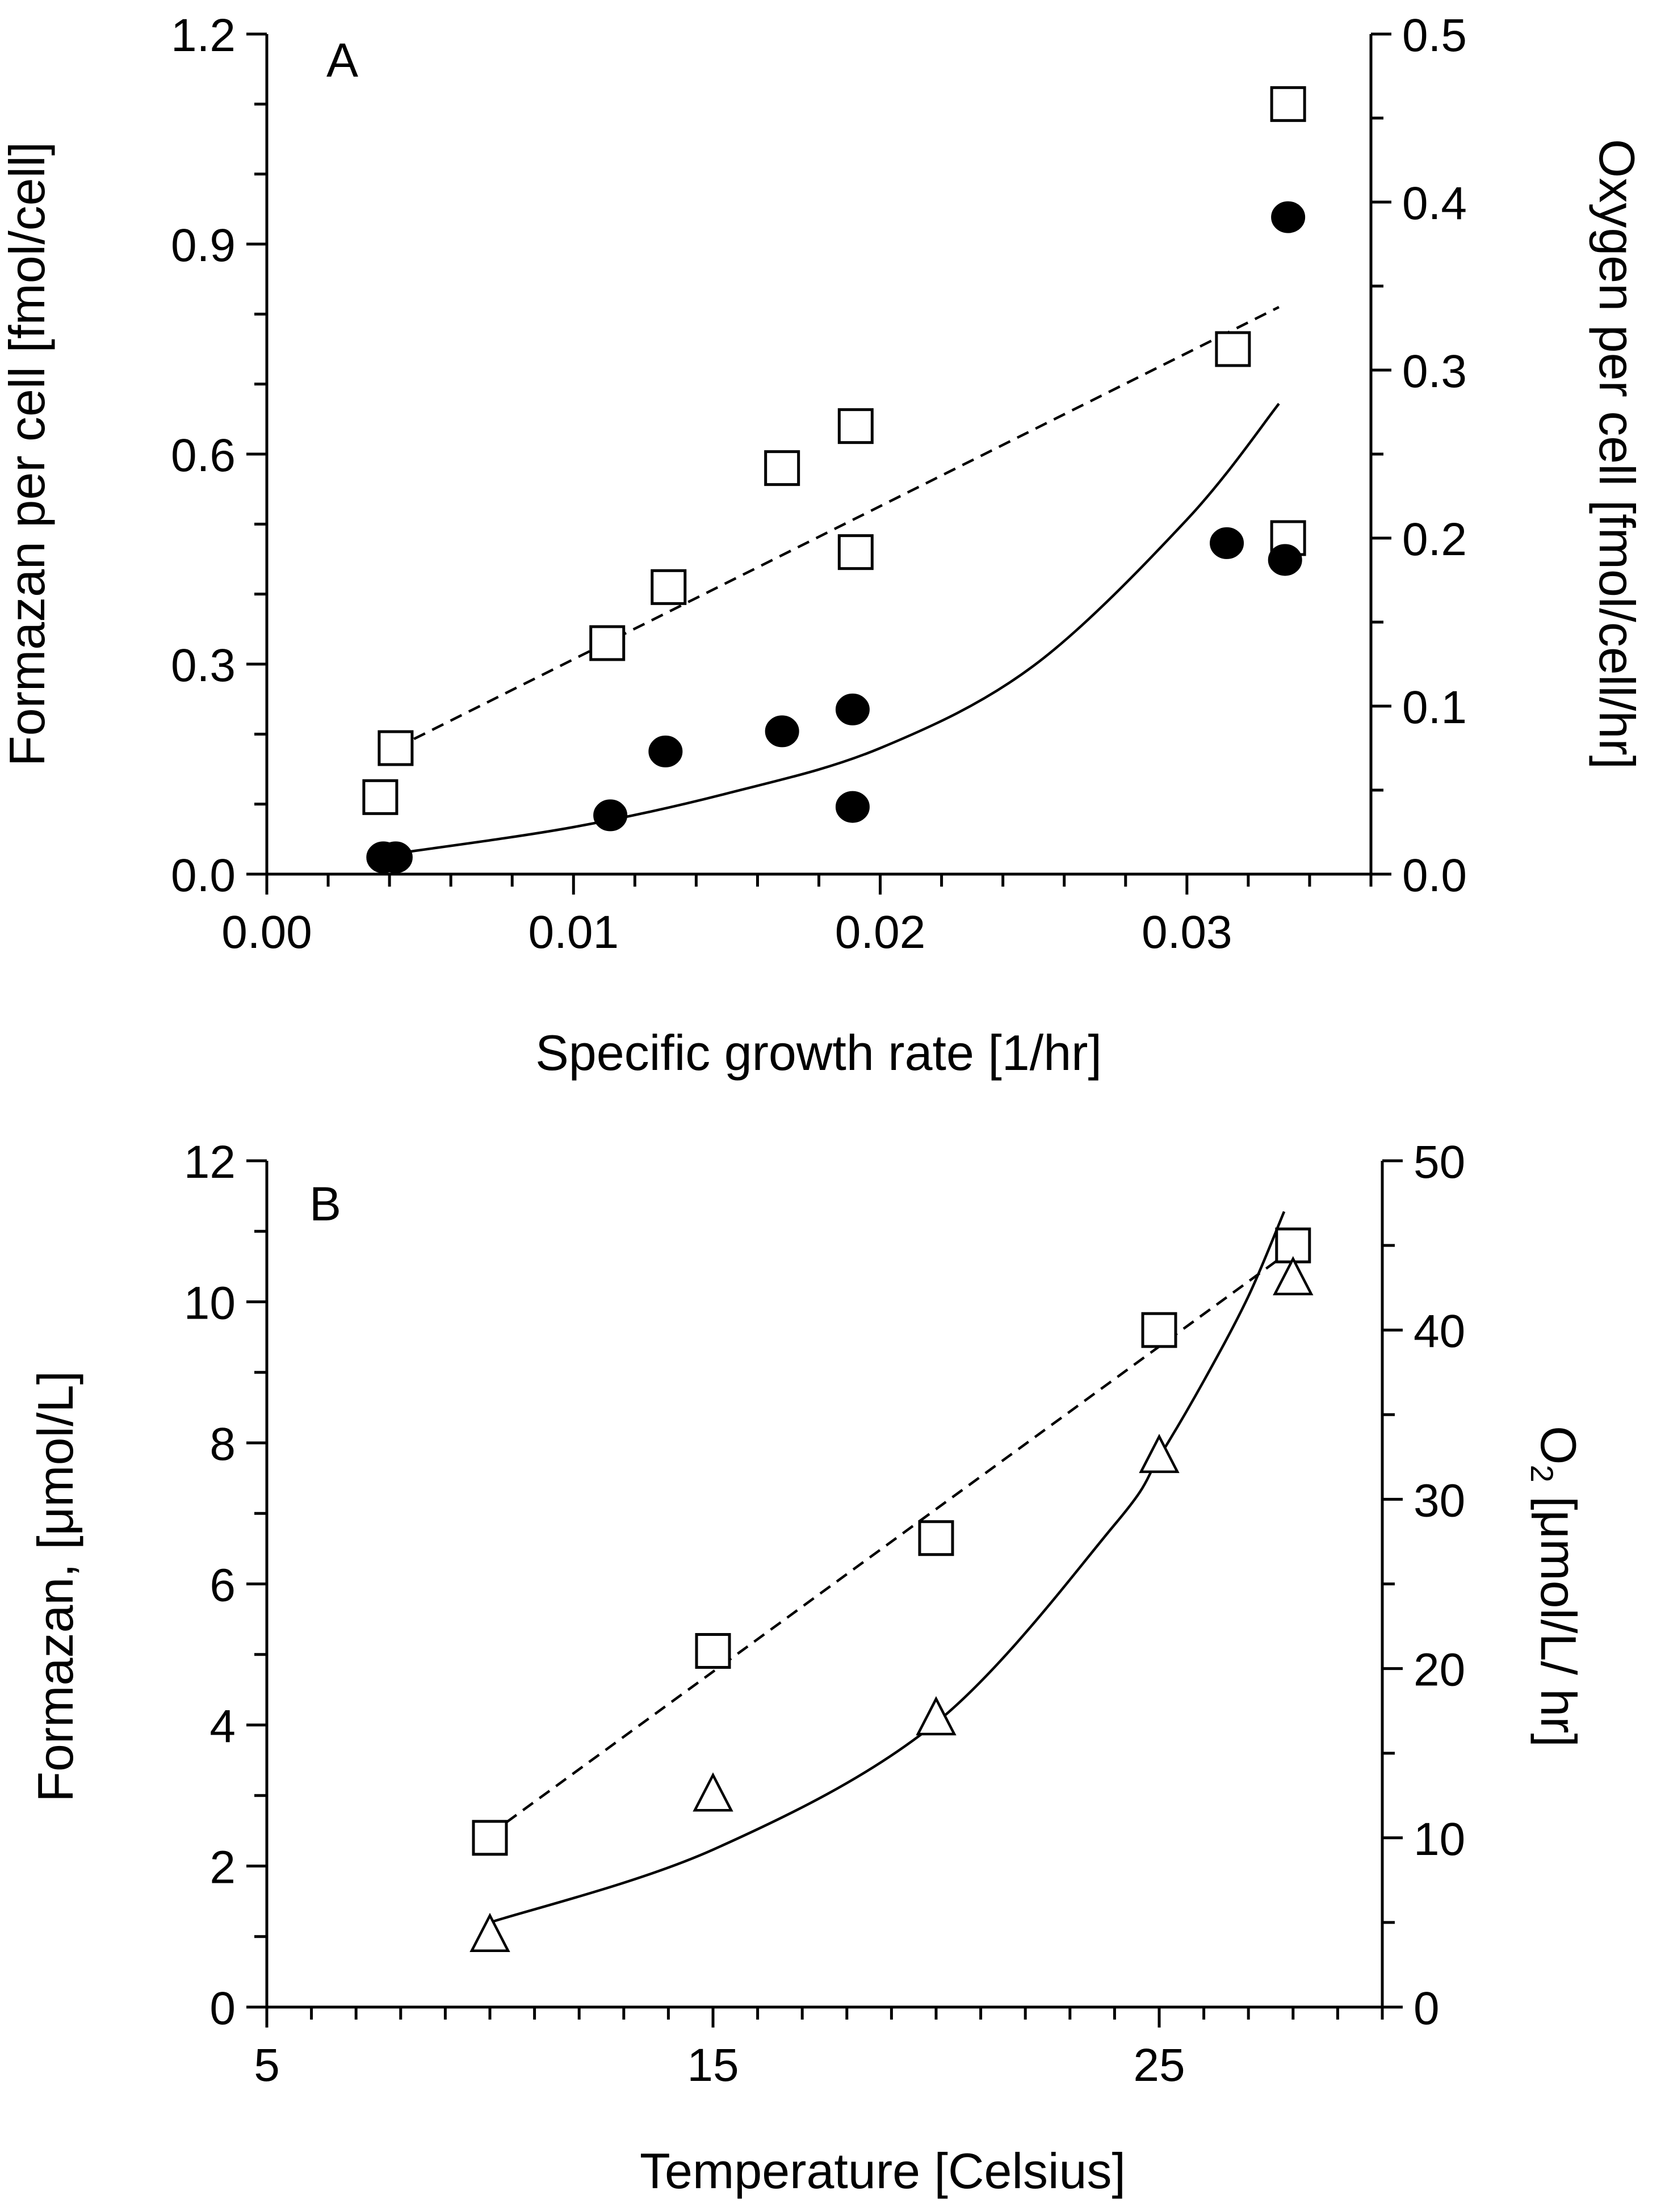  Describe the element at coordinates (55, 1586) in the screenshot. I see `panel-b-left-y-axis-title: Formazan, [μmol/L]` at that location.